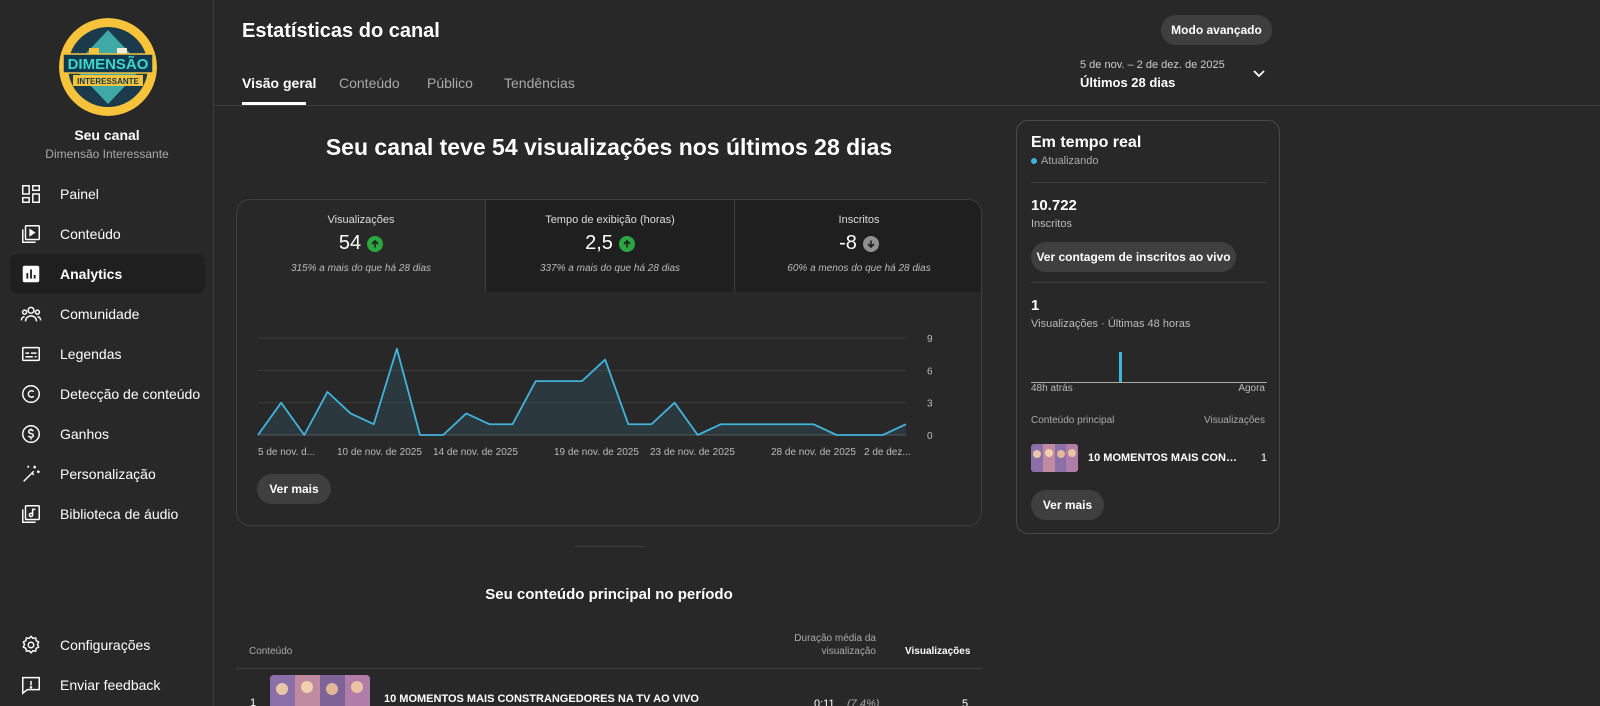 This screenshot has width=1600, height=706. I want to click on dashboard-icon, so click(31, 194).